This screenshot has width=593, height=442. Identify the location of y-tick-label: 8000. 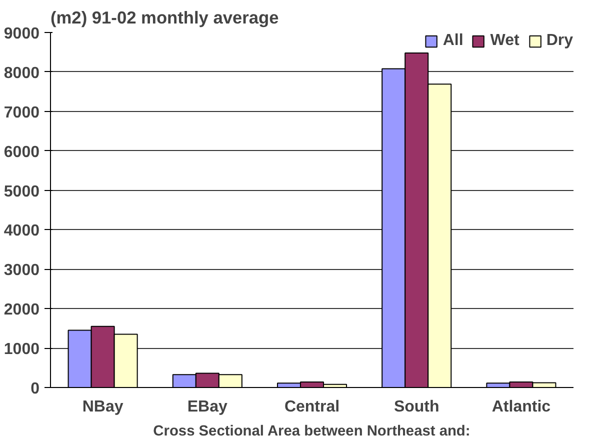
(22, 73).